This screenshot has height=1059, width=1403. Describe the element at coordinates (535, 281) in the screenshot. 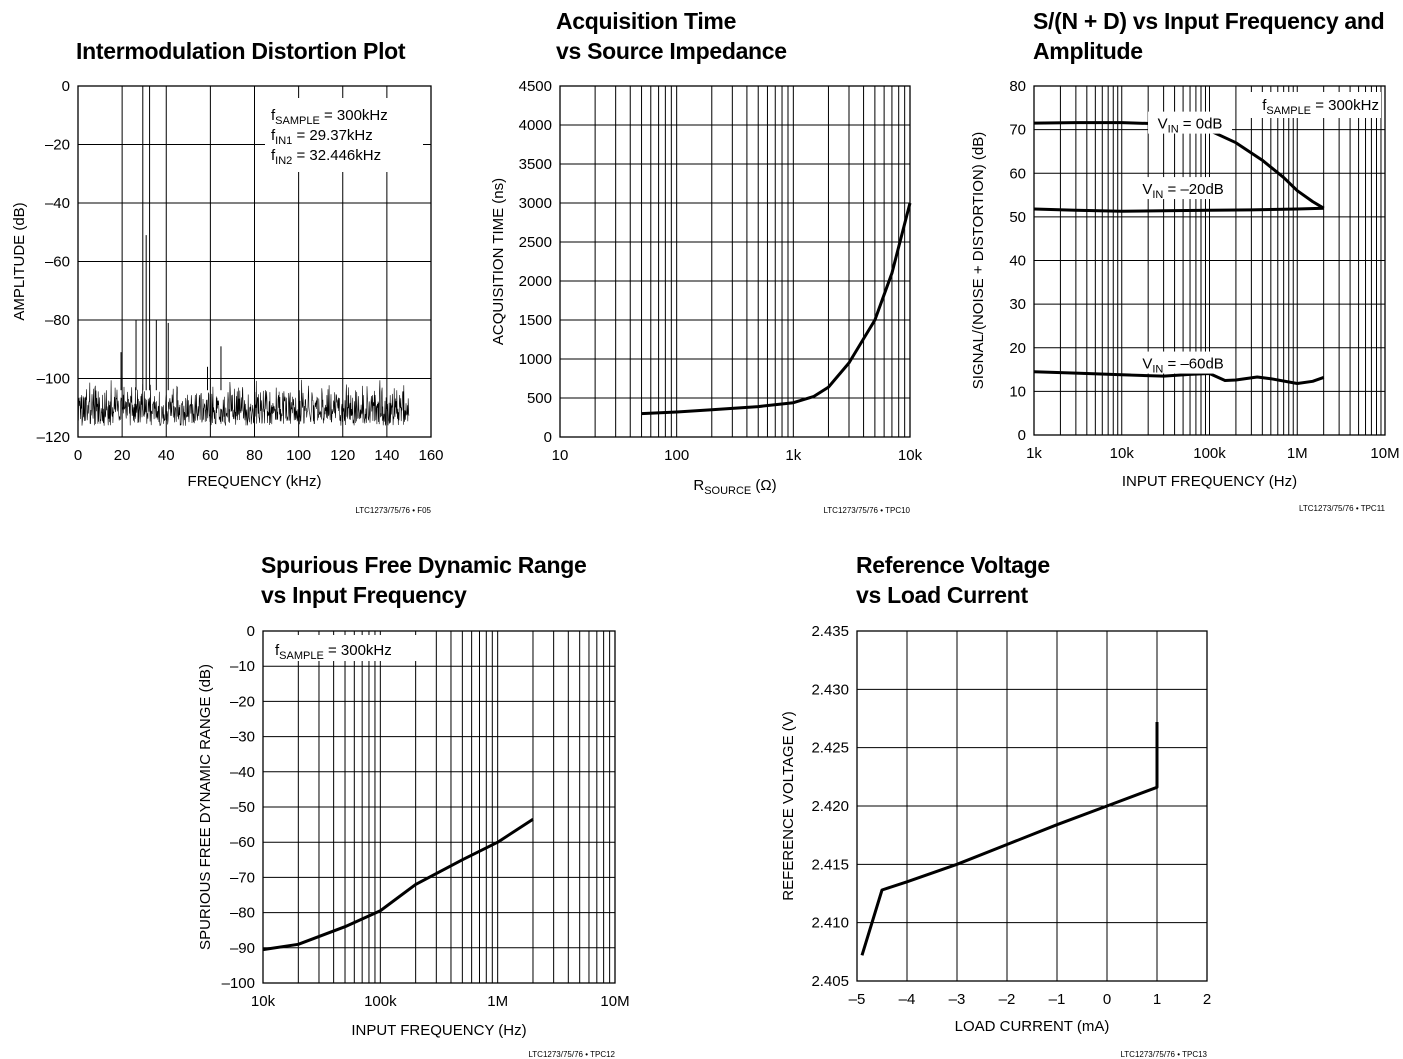

I see `y-tick-label: 2000` at that location.